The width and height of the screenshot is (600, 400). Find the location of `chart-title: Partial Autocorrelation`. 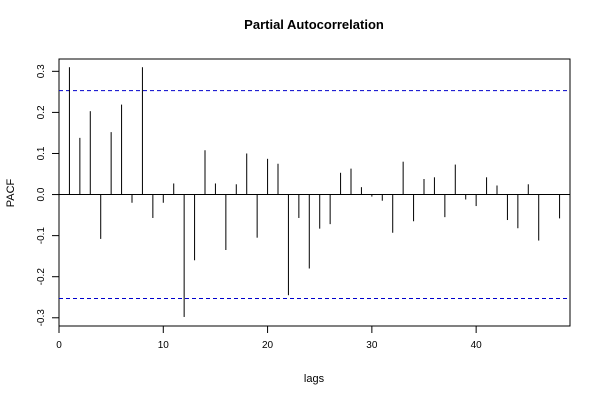

chart-title: Partial Autocorrelation is located at coordinates (314, 24).